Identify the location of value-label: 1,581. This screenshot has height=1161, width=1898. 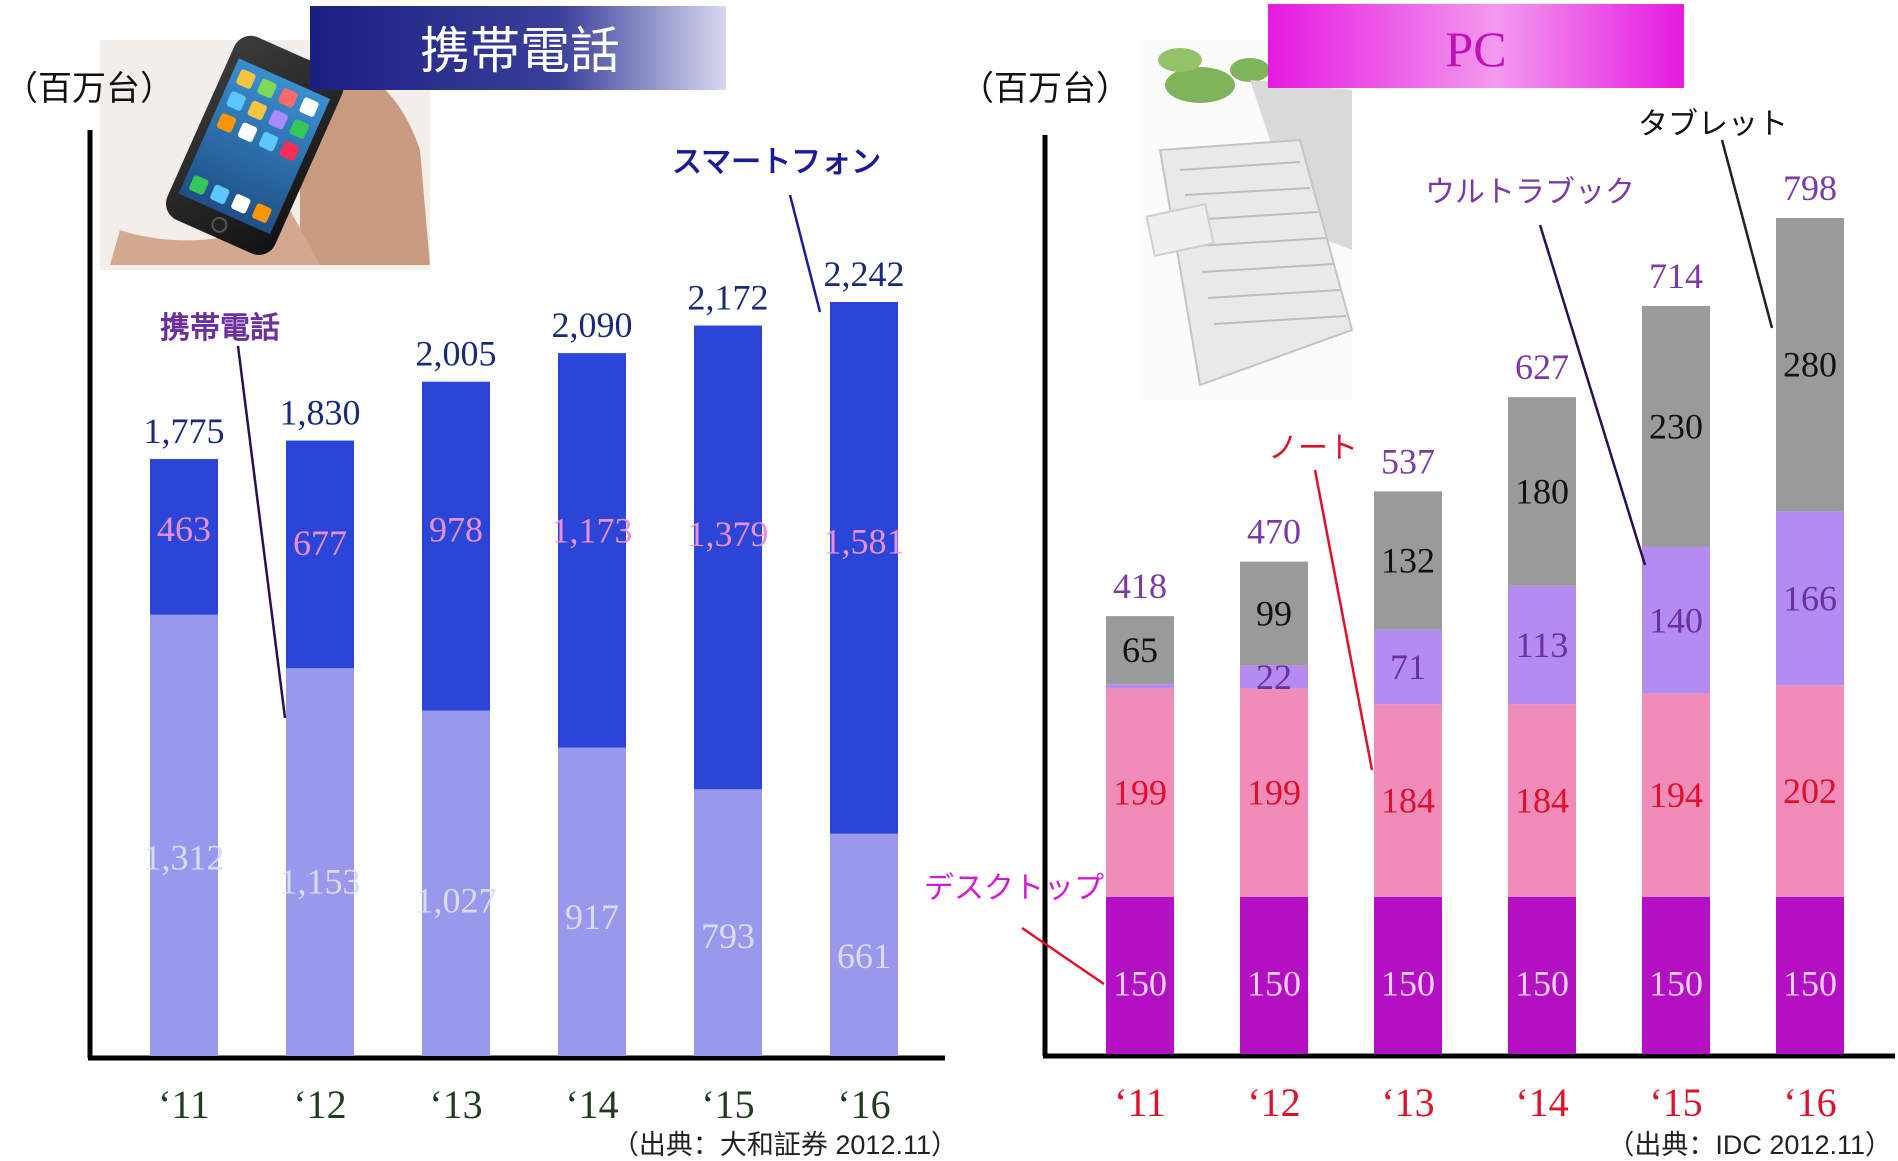
(864, 541).